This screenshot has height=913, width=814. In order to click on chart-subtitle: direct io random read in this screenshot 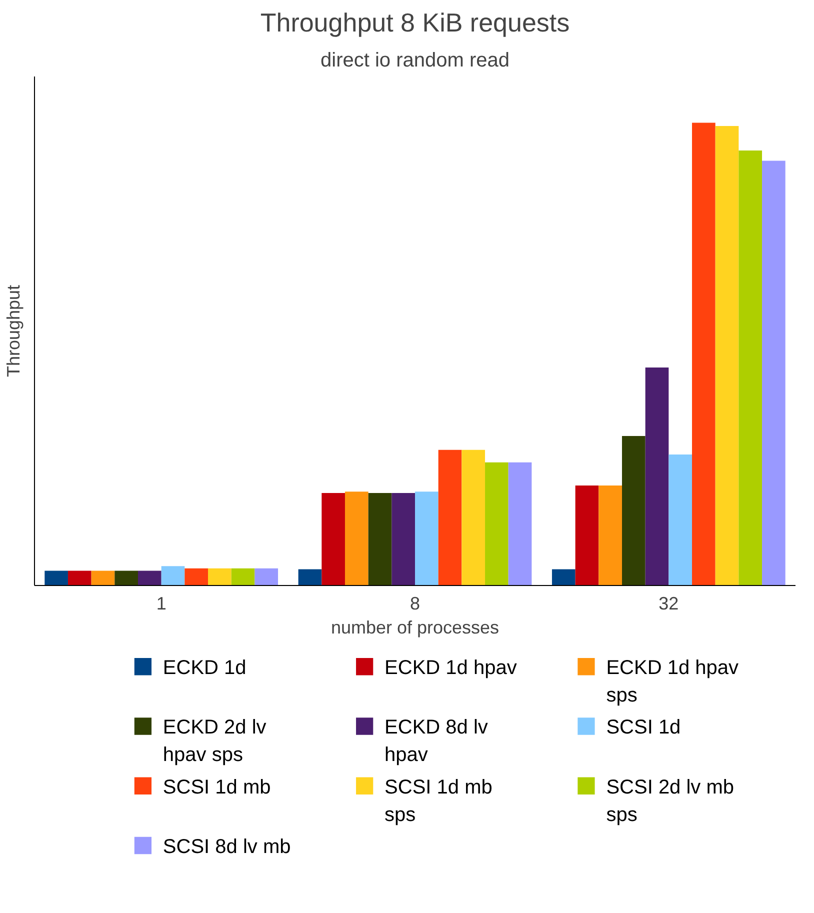, I will do `click(415, 61)`.